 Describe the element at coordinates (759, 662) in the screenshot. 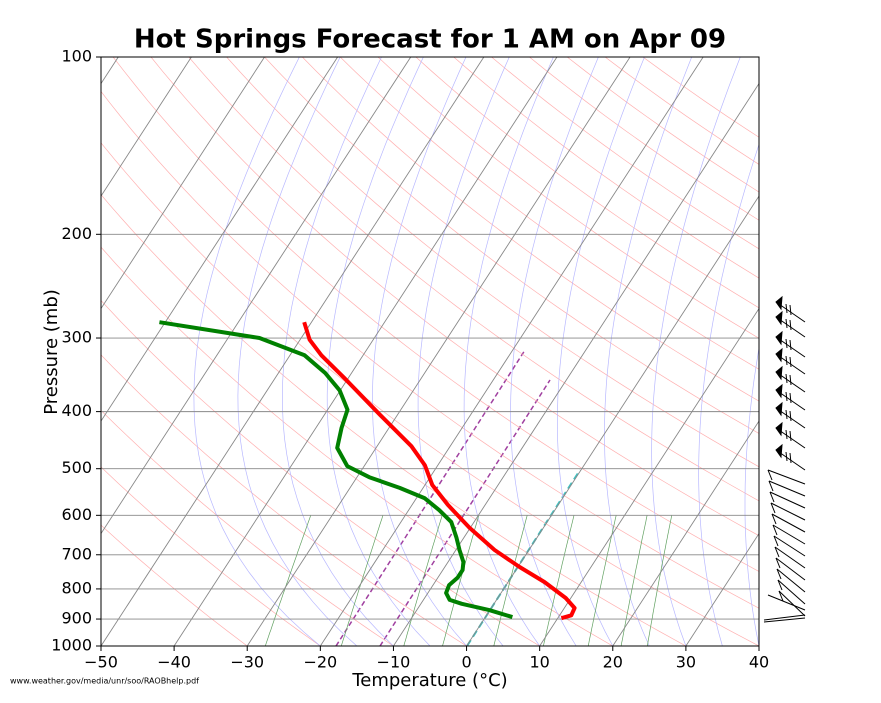

I see `x-tick-label: 40` at that location.